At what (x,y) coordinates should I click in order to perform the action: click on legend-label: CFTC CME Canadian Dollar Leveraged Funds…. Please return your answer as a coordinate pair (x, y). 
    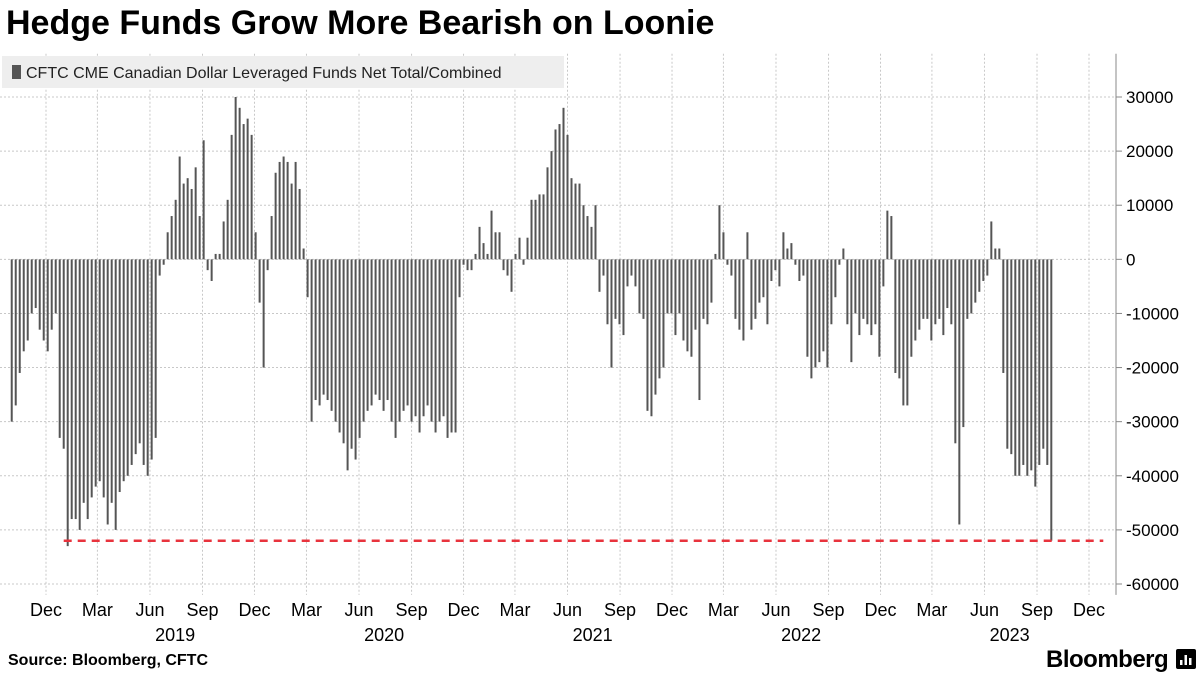
    Looking at the image, I should click on (263, 73).